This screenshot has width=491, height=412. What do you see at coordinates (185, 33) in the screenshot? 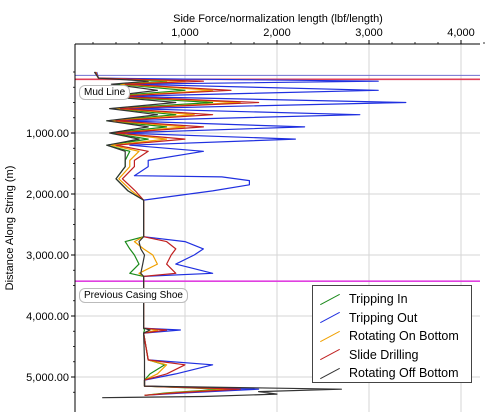
I see `x-tick-label: 1,000` at bounding box center [185, 33].